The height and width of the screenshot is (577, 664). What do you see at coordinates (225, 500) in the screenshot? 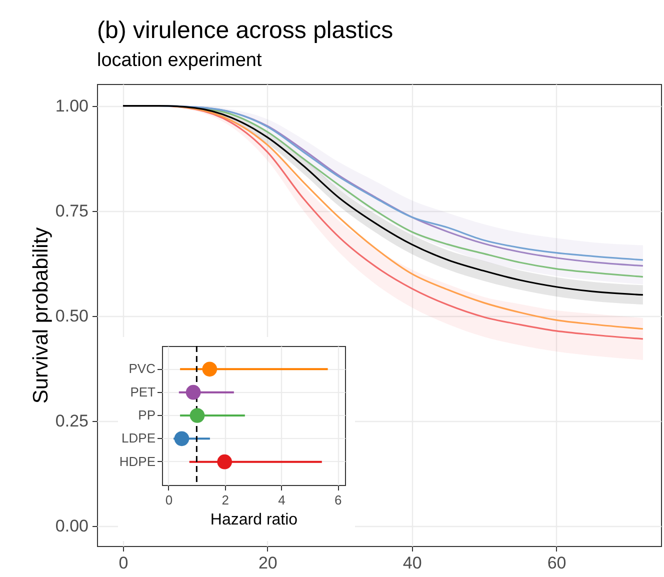
I see `x-tick-label: 2` at bounding box center [225, 500].